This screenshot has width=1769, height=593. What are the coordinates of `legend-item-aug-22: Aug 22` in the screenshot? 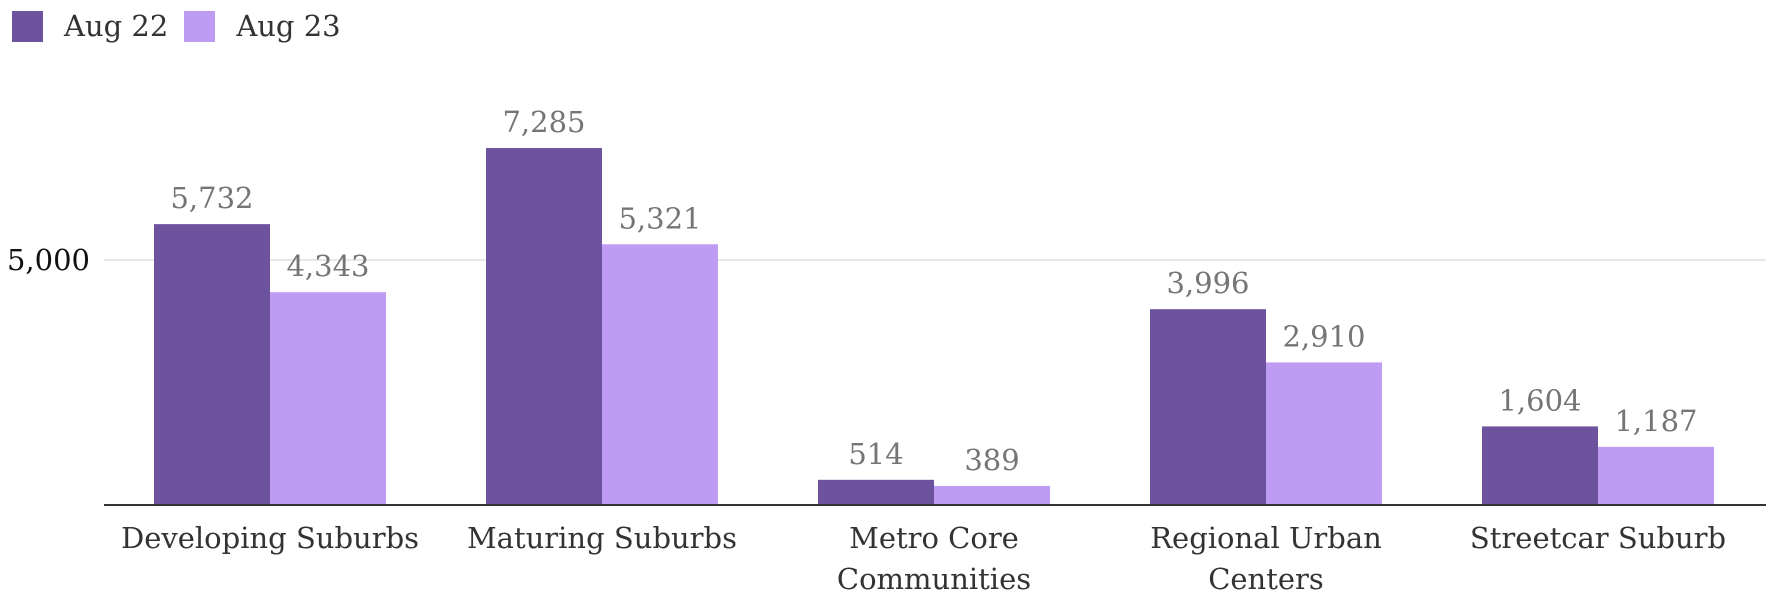 It's located at (90, 26).